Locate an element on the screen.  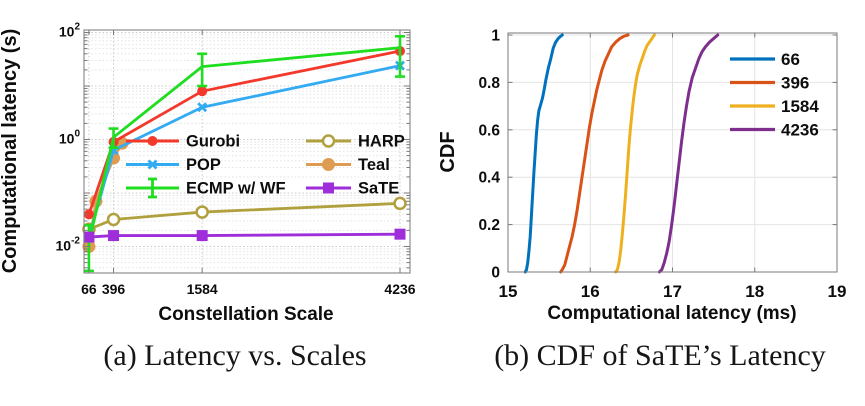
y-tick-label: 0 is located at coordinates (495, 273).